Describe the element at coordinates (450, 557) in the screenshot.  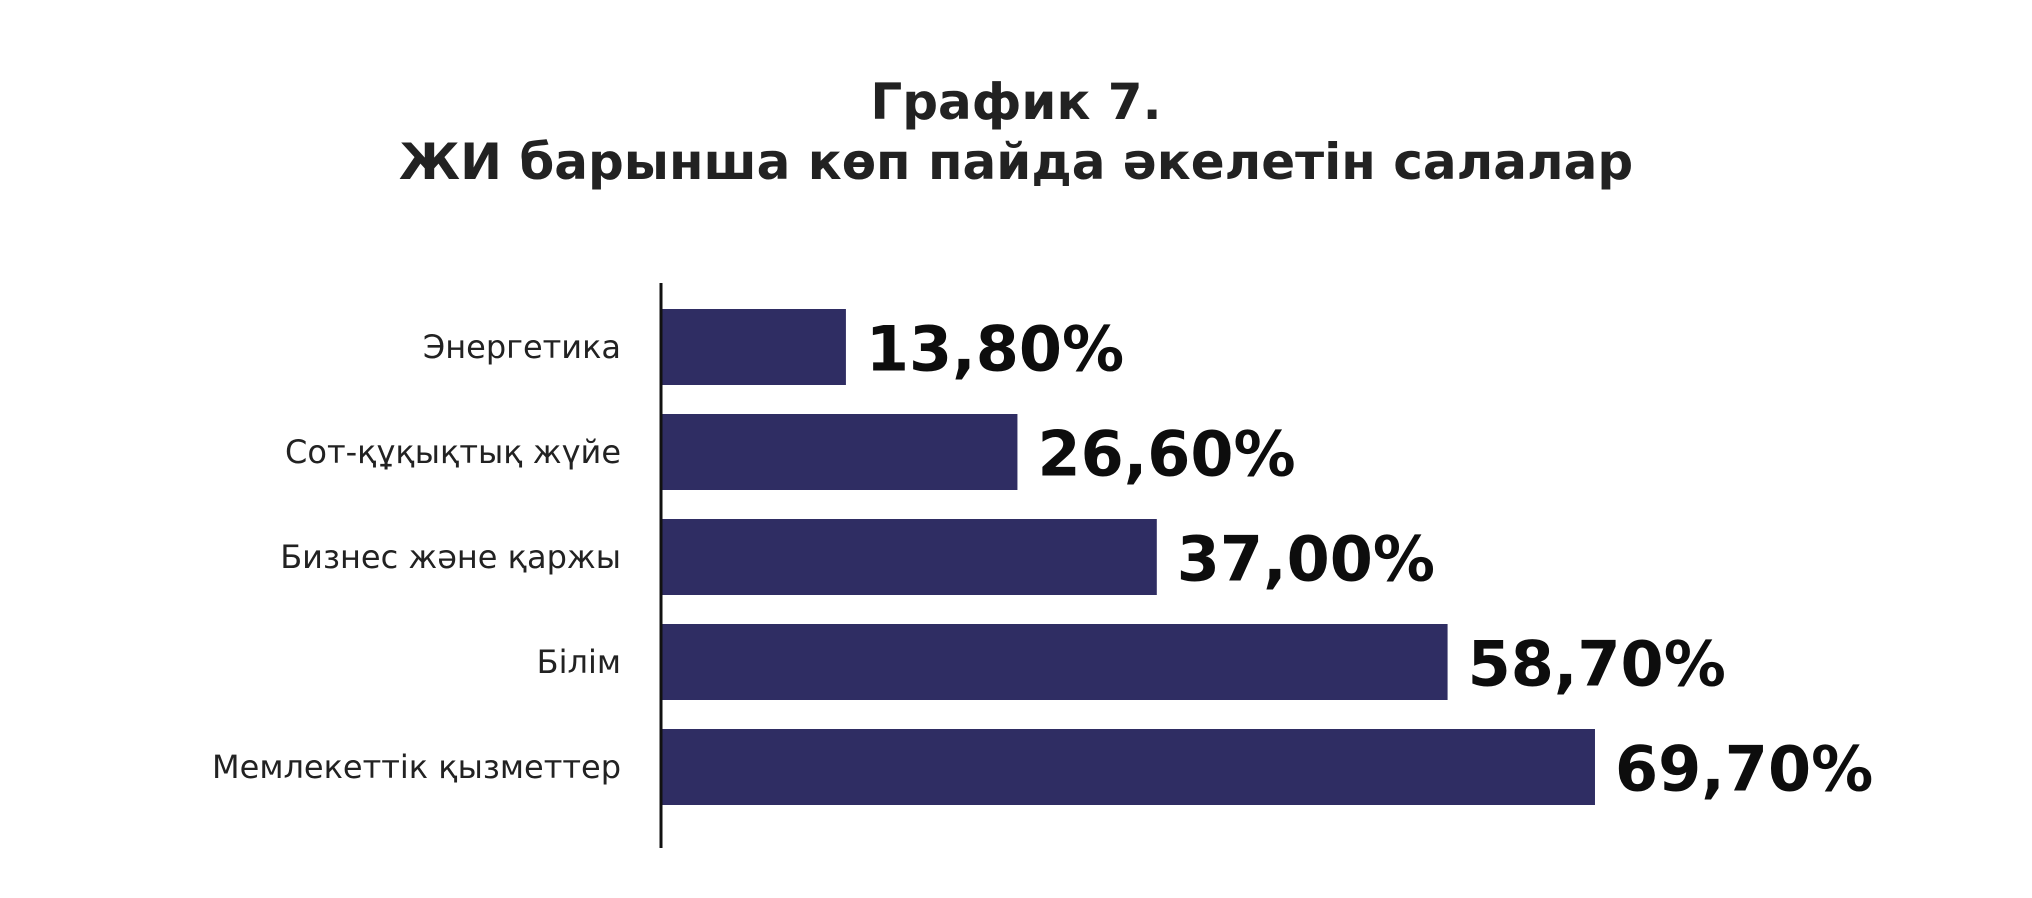
I see `category-label-2: Бизнес және қаржы` at that location.